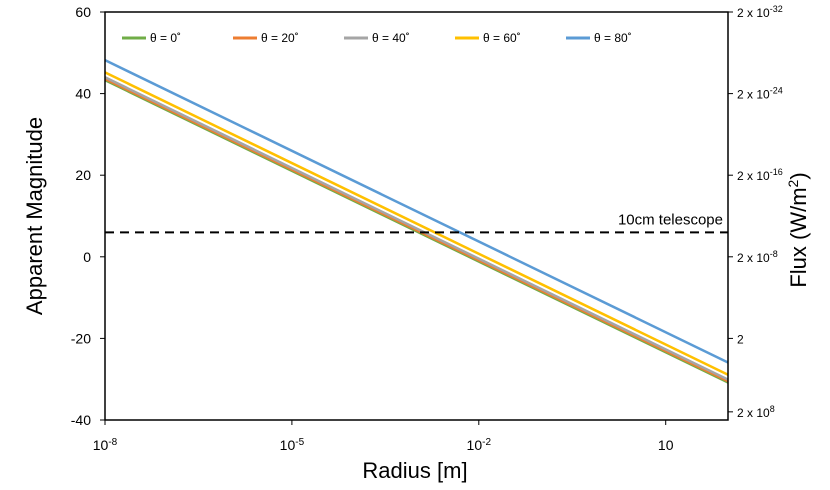  I want to click on reference-line-label: 10cm telescope, so click(670, 219).